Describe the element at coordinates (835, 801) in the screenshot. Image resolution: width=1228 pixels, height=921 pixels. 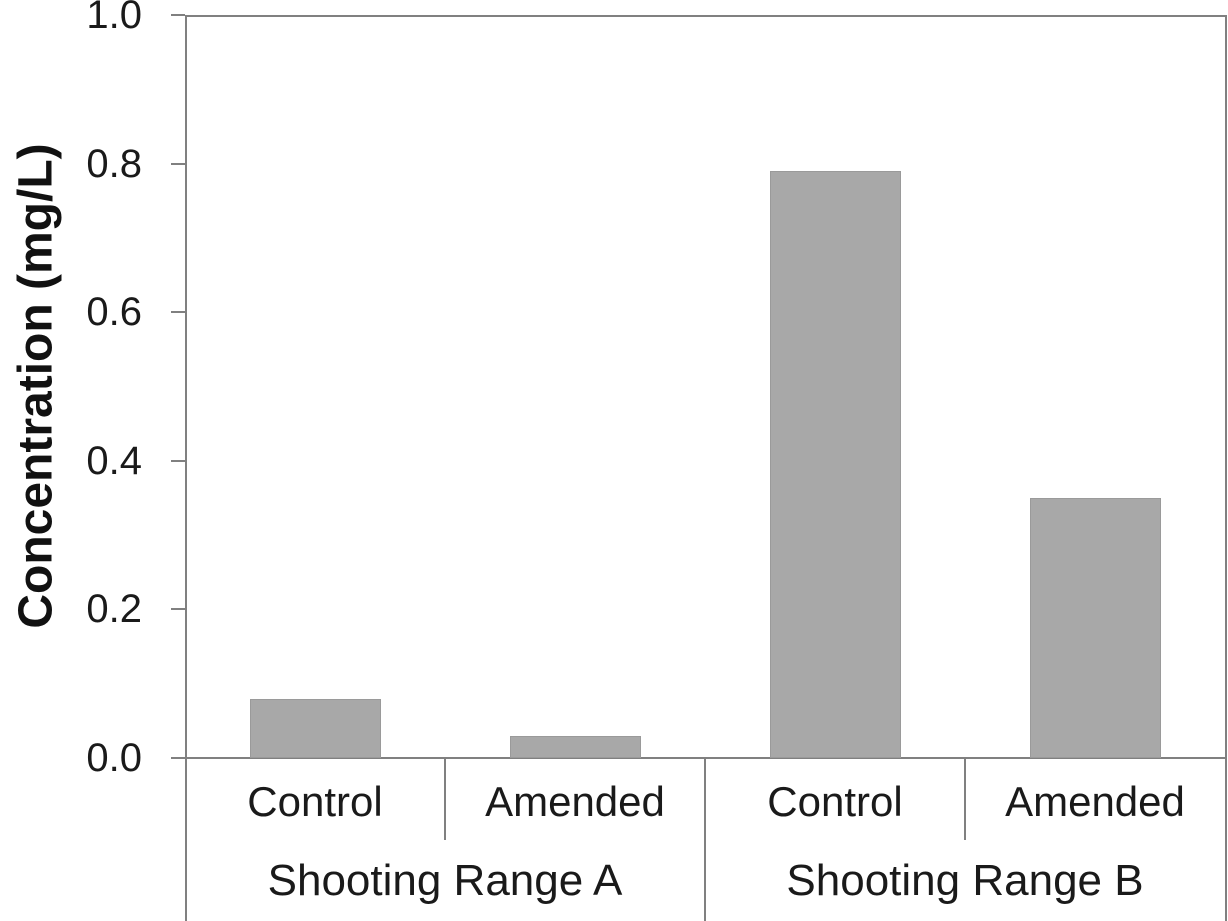
I see `category-label-shooting-range-b-control: Control` at that location.